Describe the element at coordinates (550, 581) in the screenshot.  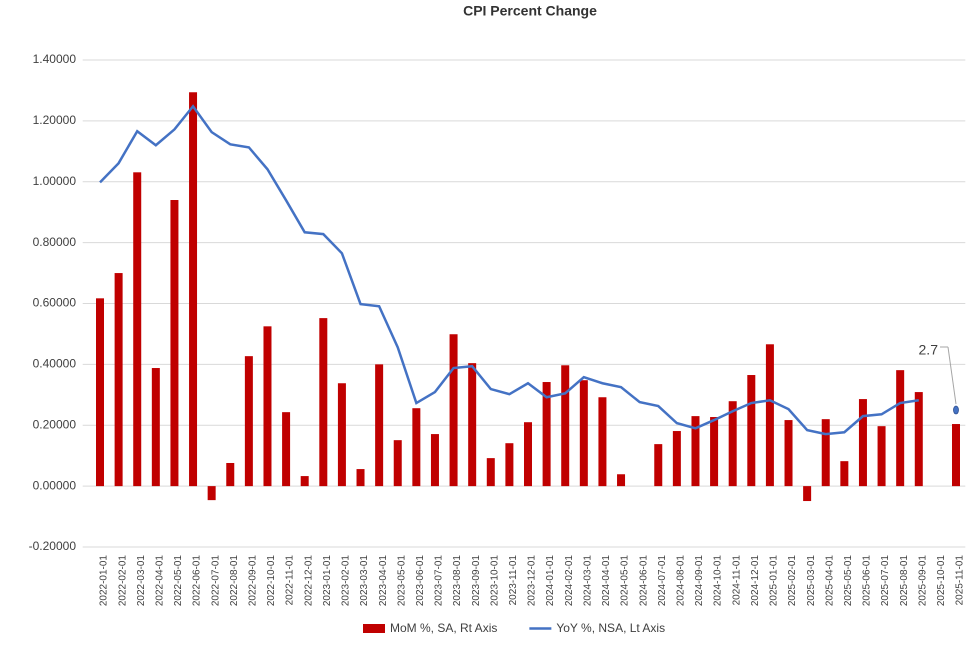
I see `x-tick-label: 2024-01-01` at that location.